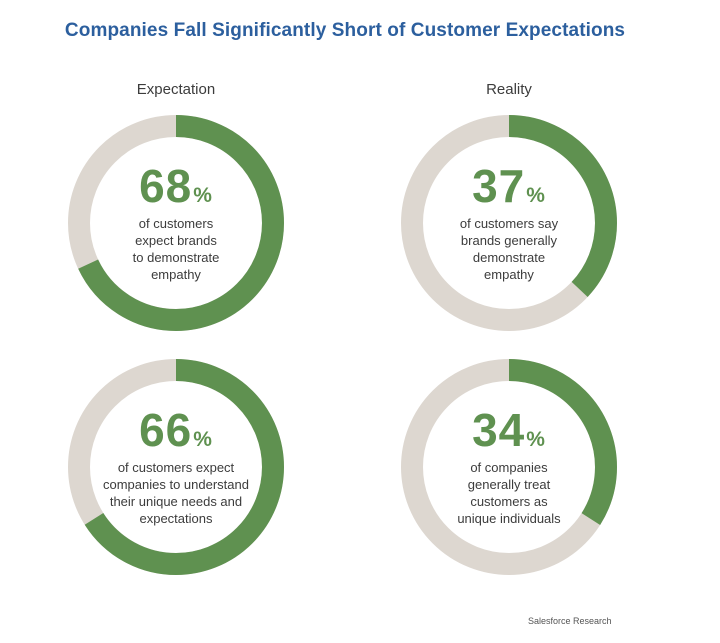 This screenshot has height=643, width=720. Describe the element at coordinates (570, 621) in the screenshot. I see `source-credit: Salesforce Research` at that location.